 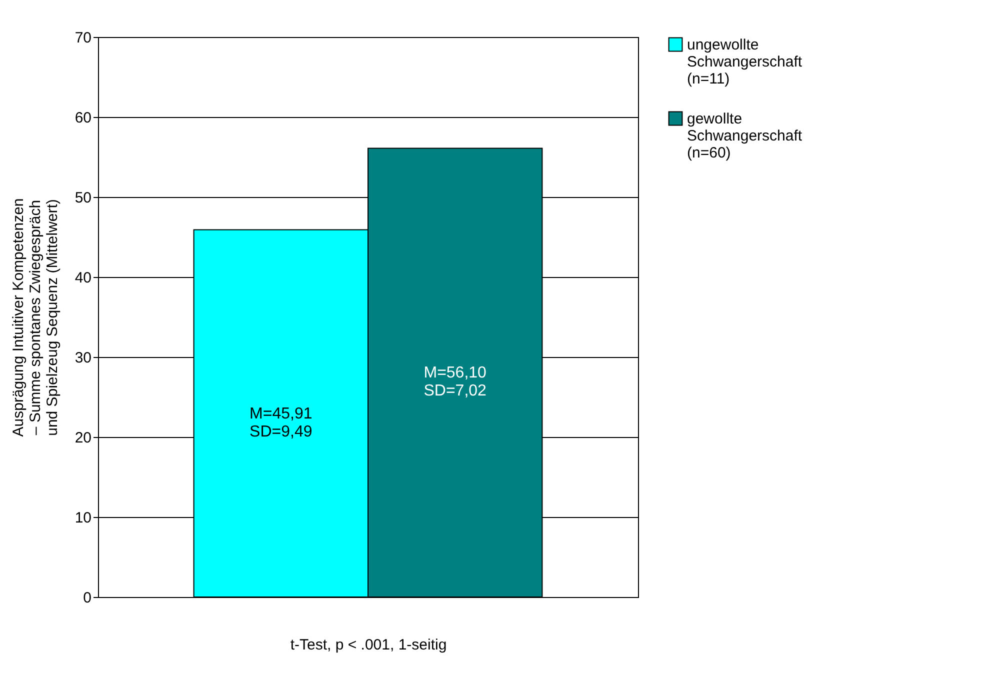 I want to click on y-tick-label: 50, so click(x=83, y=198).